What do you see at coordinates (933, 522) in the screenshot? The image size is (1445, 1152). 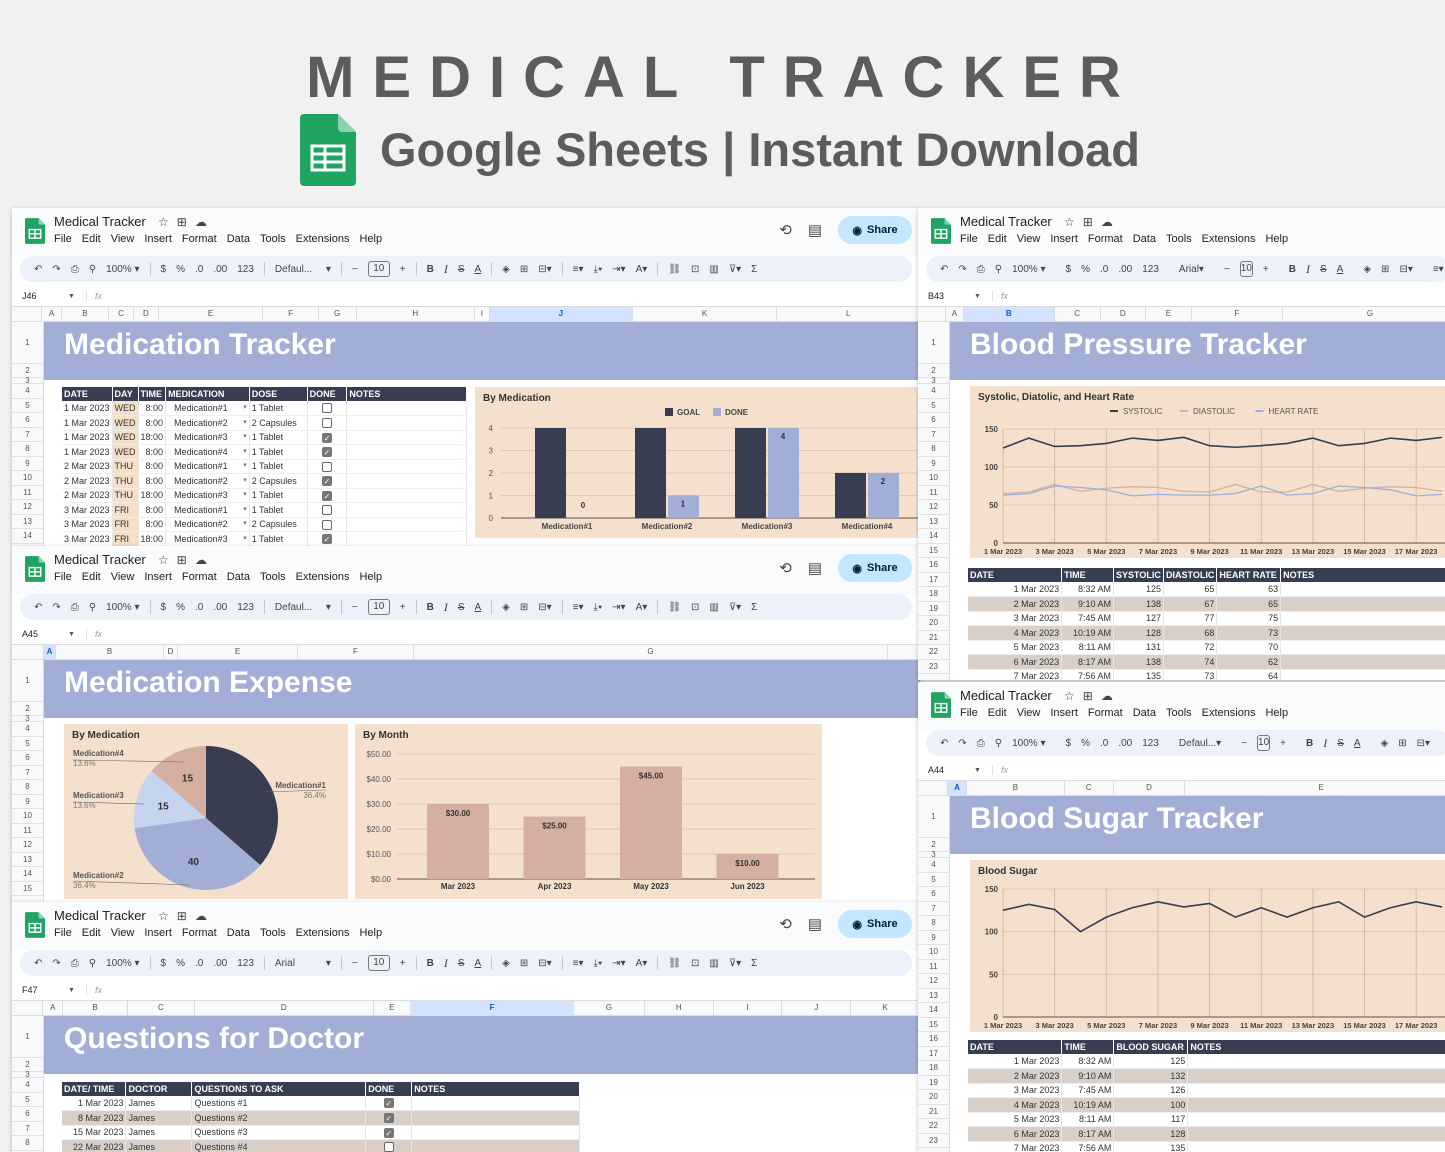 I see `row-header-13: 13` at bounding box center [933, 522].